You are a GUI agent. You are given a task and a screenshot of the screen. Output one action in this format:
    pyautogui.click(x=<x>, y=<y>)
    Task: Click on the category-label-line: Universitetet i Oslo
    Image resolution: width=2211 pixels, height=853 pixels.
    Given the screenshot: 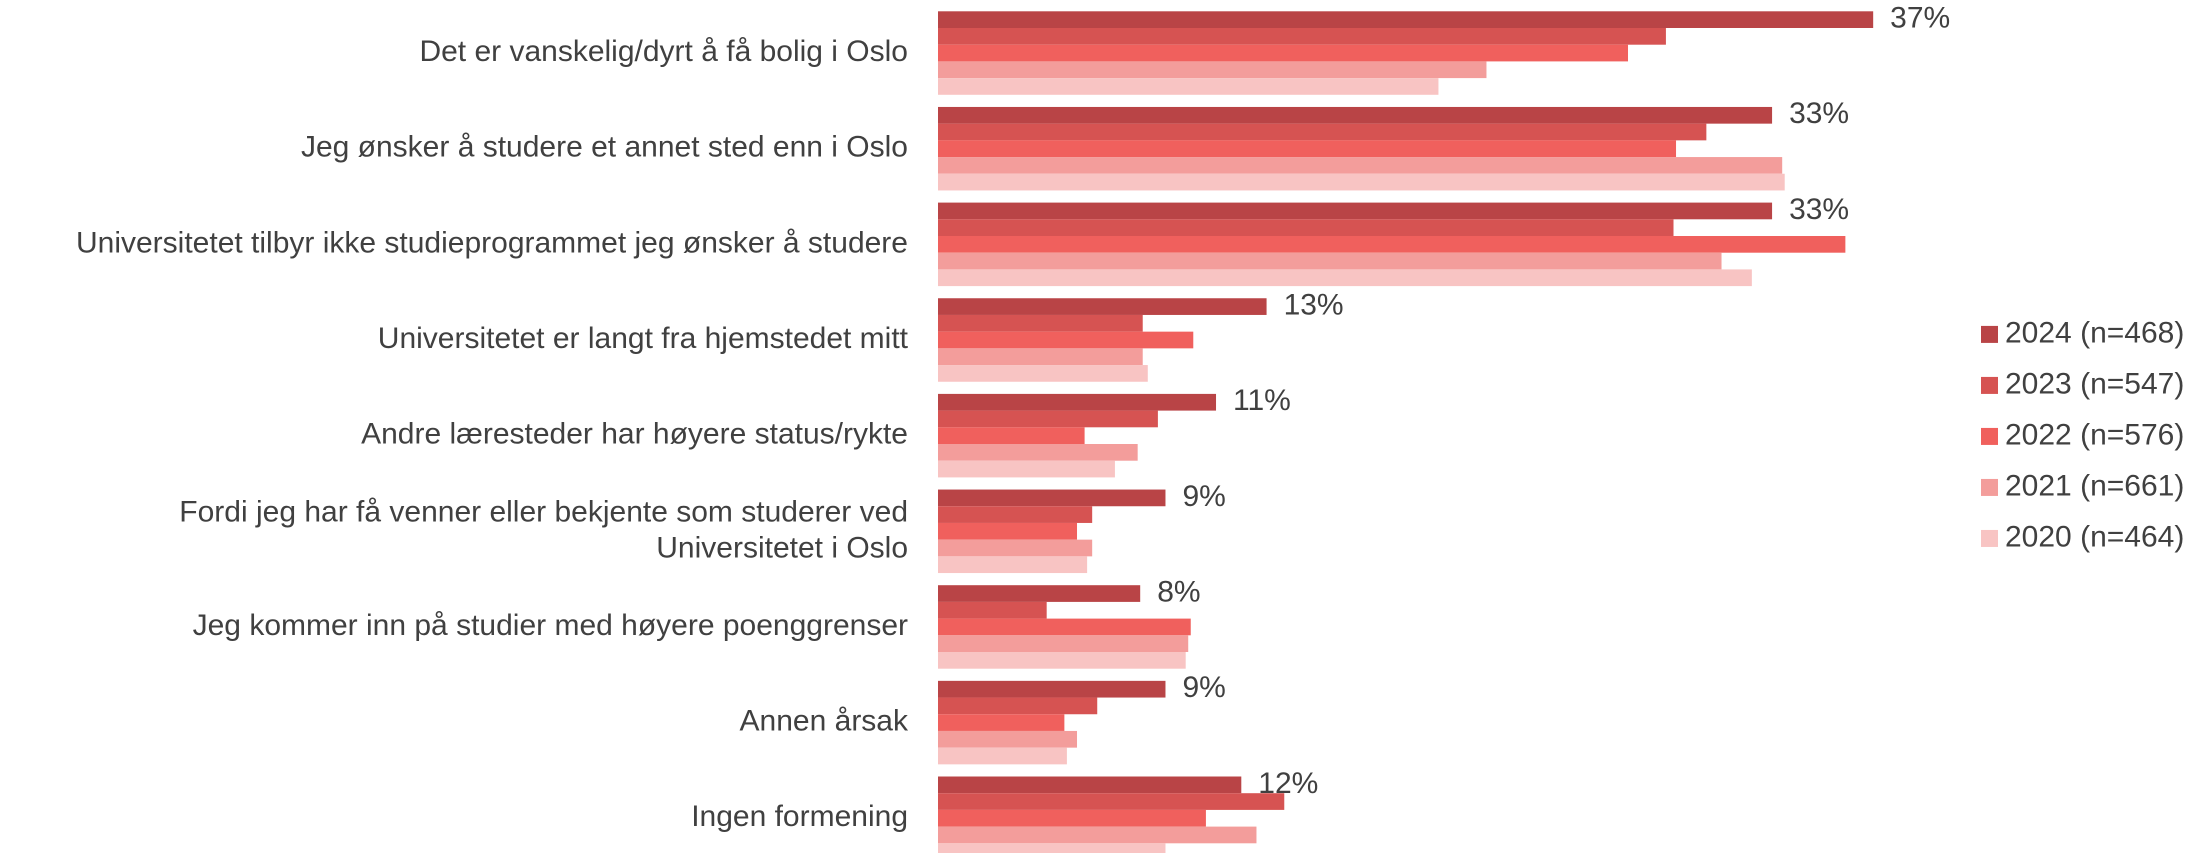 What is the action you would take?
    pyautogui.click(x=782, y=547)
    